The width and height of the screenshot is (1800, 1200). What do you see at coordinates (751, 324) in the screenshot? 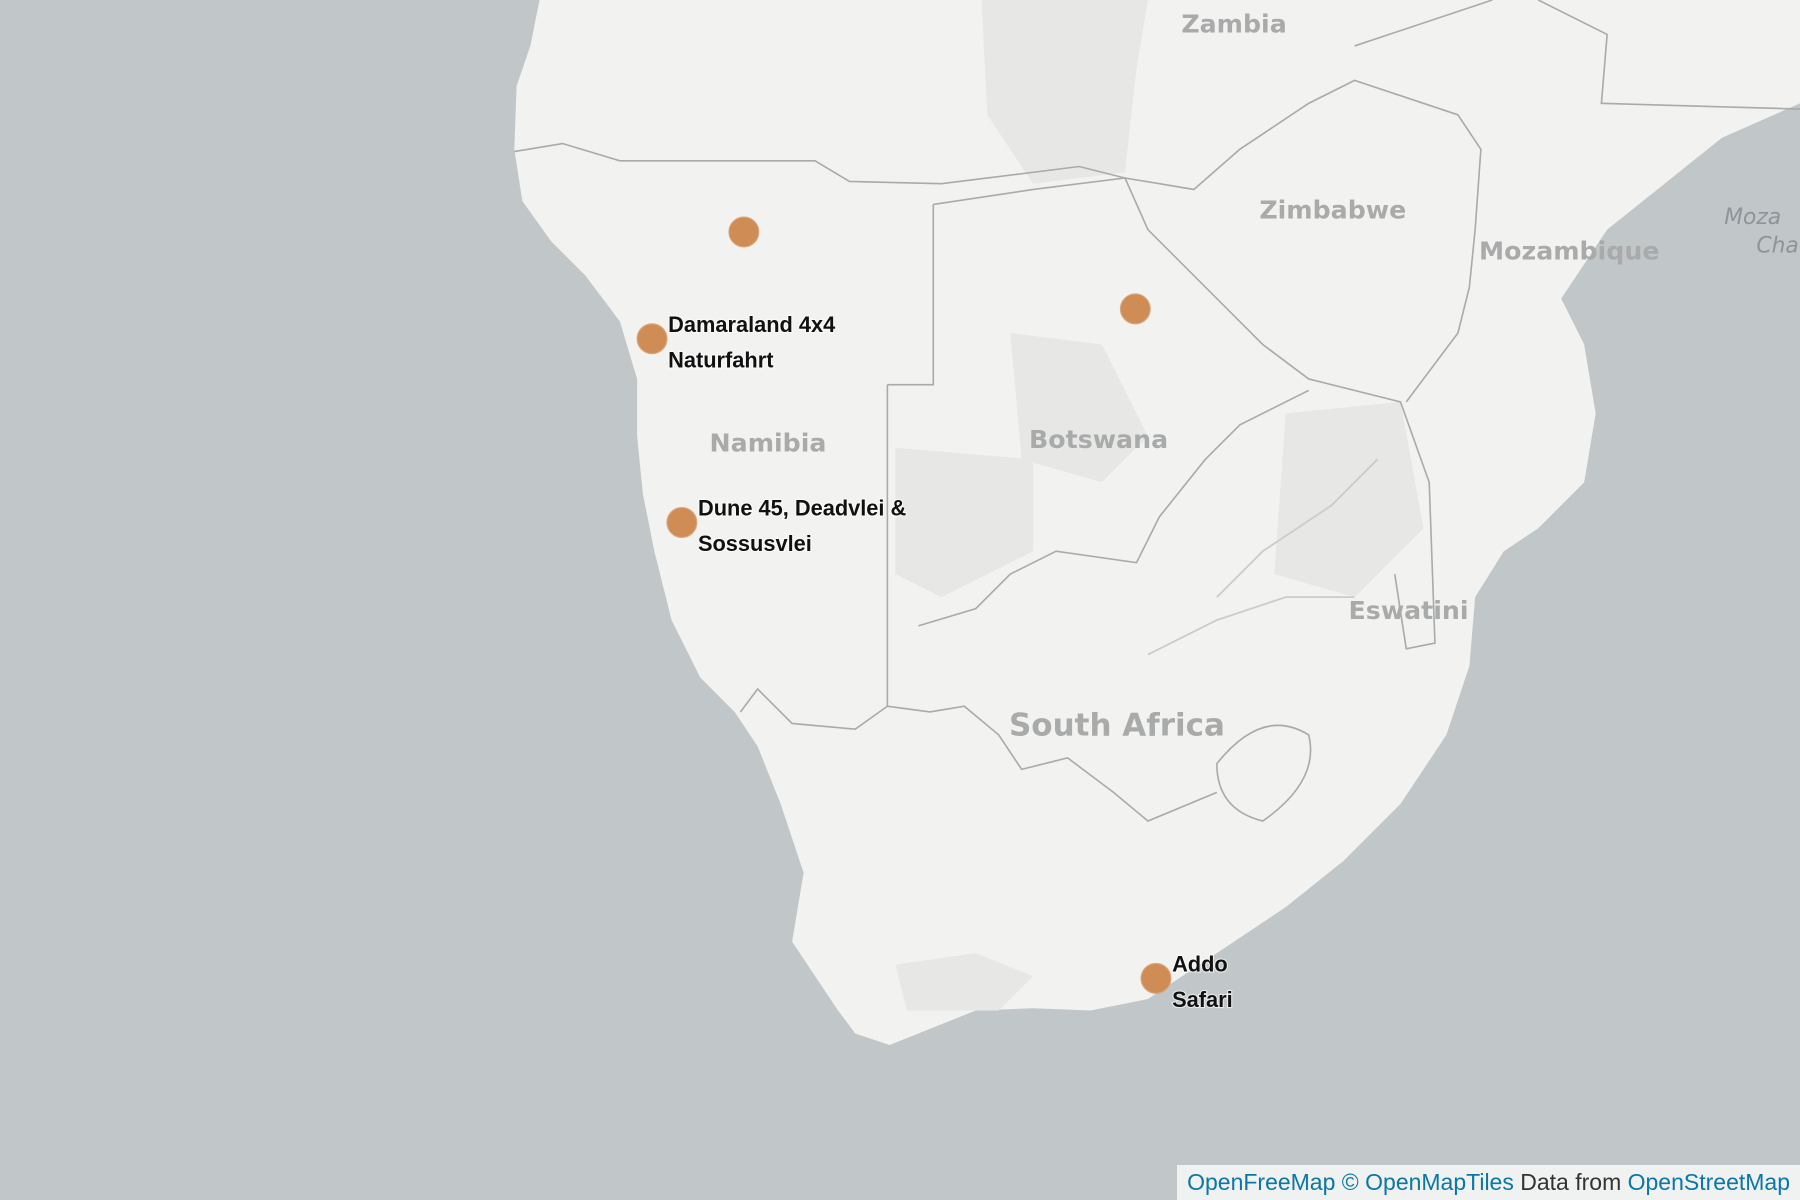
I see `marker-label: Damaraland 4x4` at bounding box center [751, 324].